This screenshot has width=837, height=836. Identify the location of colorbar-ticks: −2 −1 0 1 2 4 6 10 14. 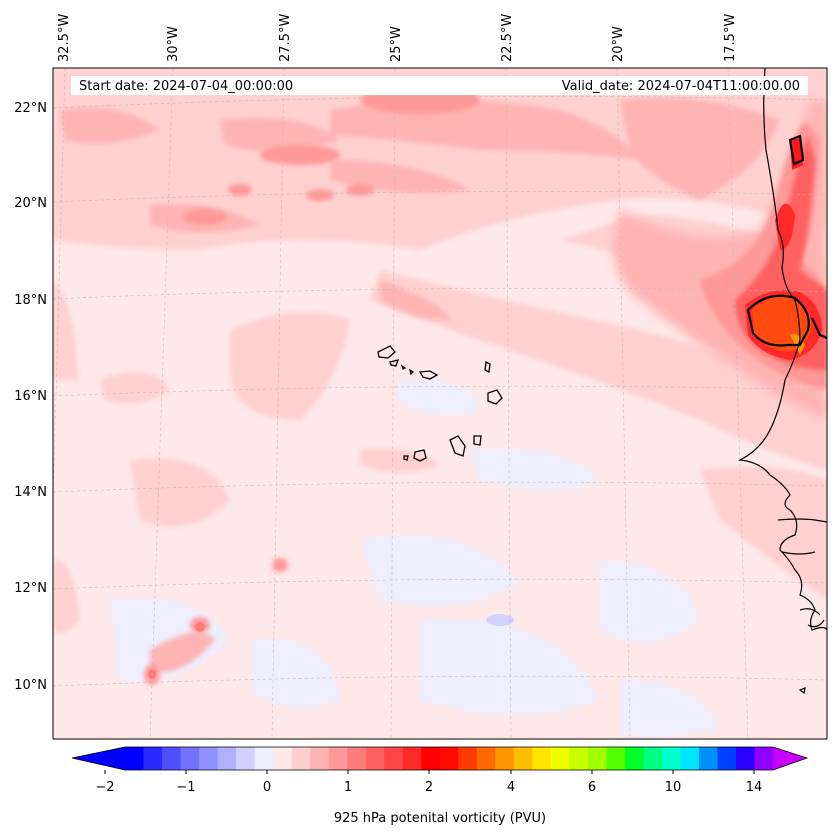
(428, 782).